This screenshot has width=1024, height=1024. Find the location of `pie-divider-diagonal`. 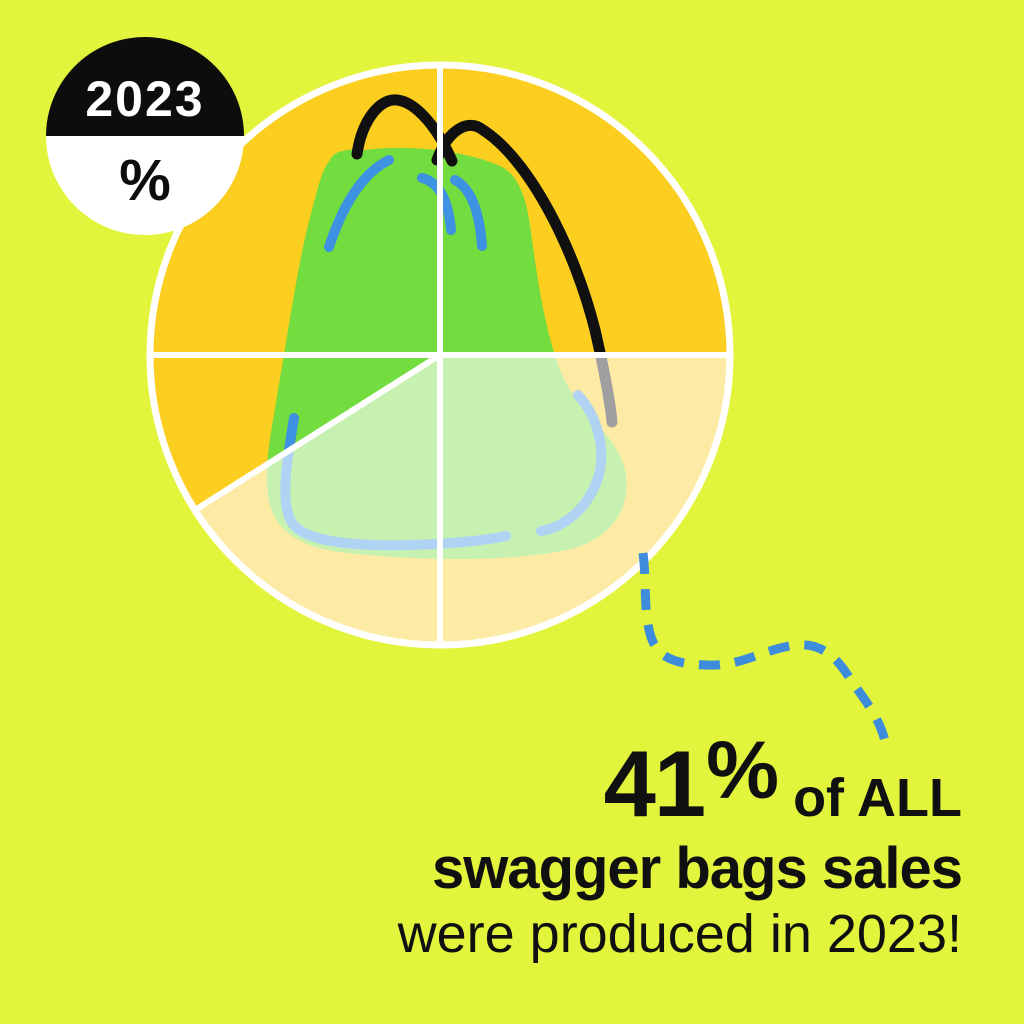

pie-divider-diagonal is located at coordinates (317, 432).